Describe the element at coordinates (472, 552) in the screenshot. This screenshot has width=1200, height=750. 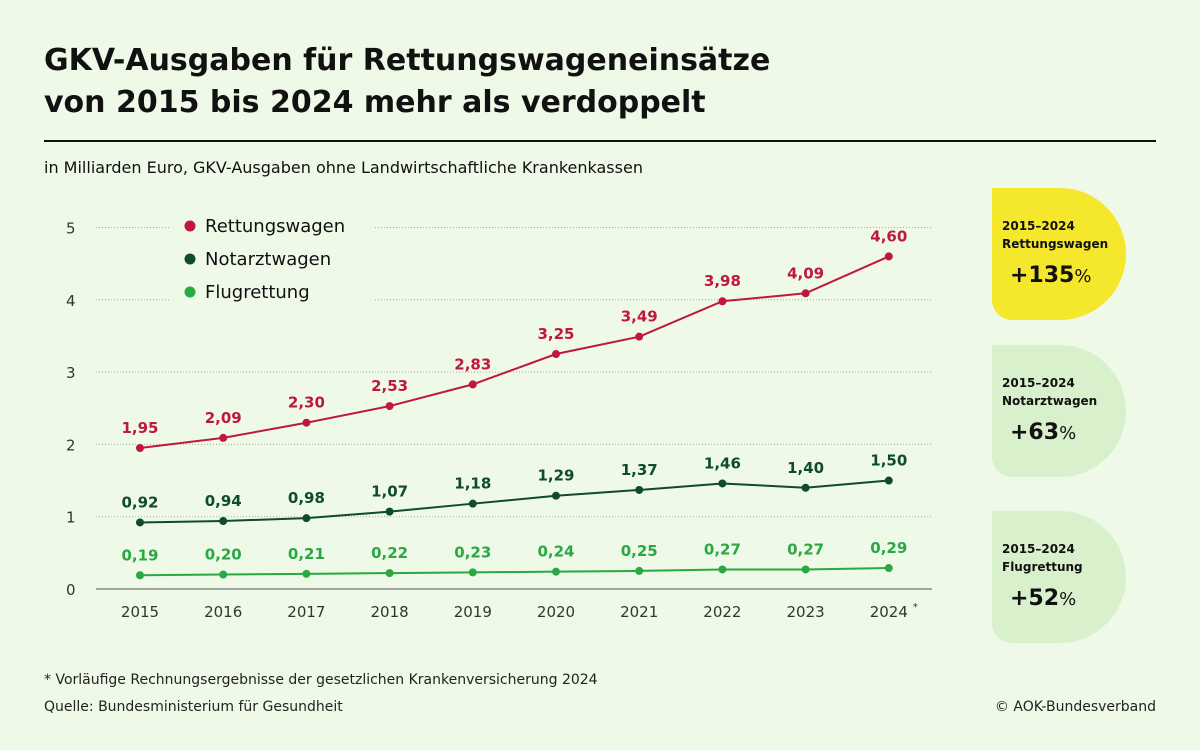
I see `data-label: 0,23` at that location.